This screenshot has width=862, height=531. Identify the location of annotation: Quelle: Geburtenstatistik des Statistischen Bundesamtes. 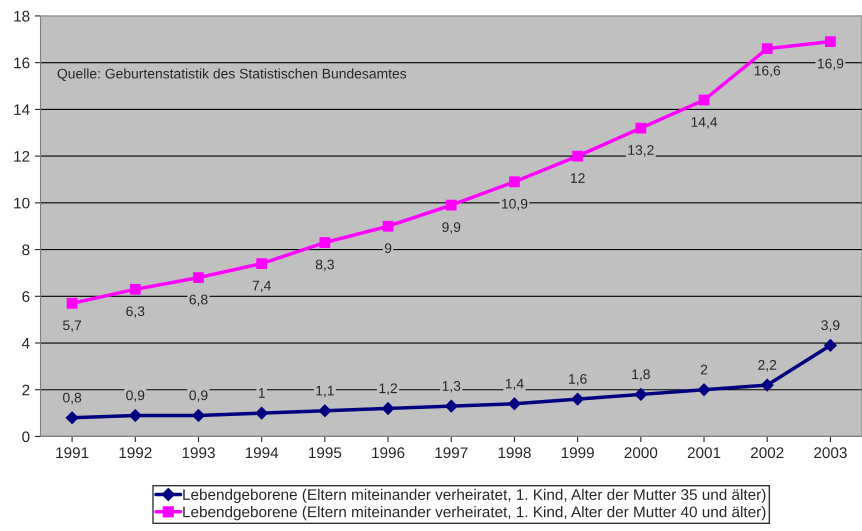
(232, 75).